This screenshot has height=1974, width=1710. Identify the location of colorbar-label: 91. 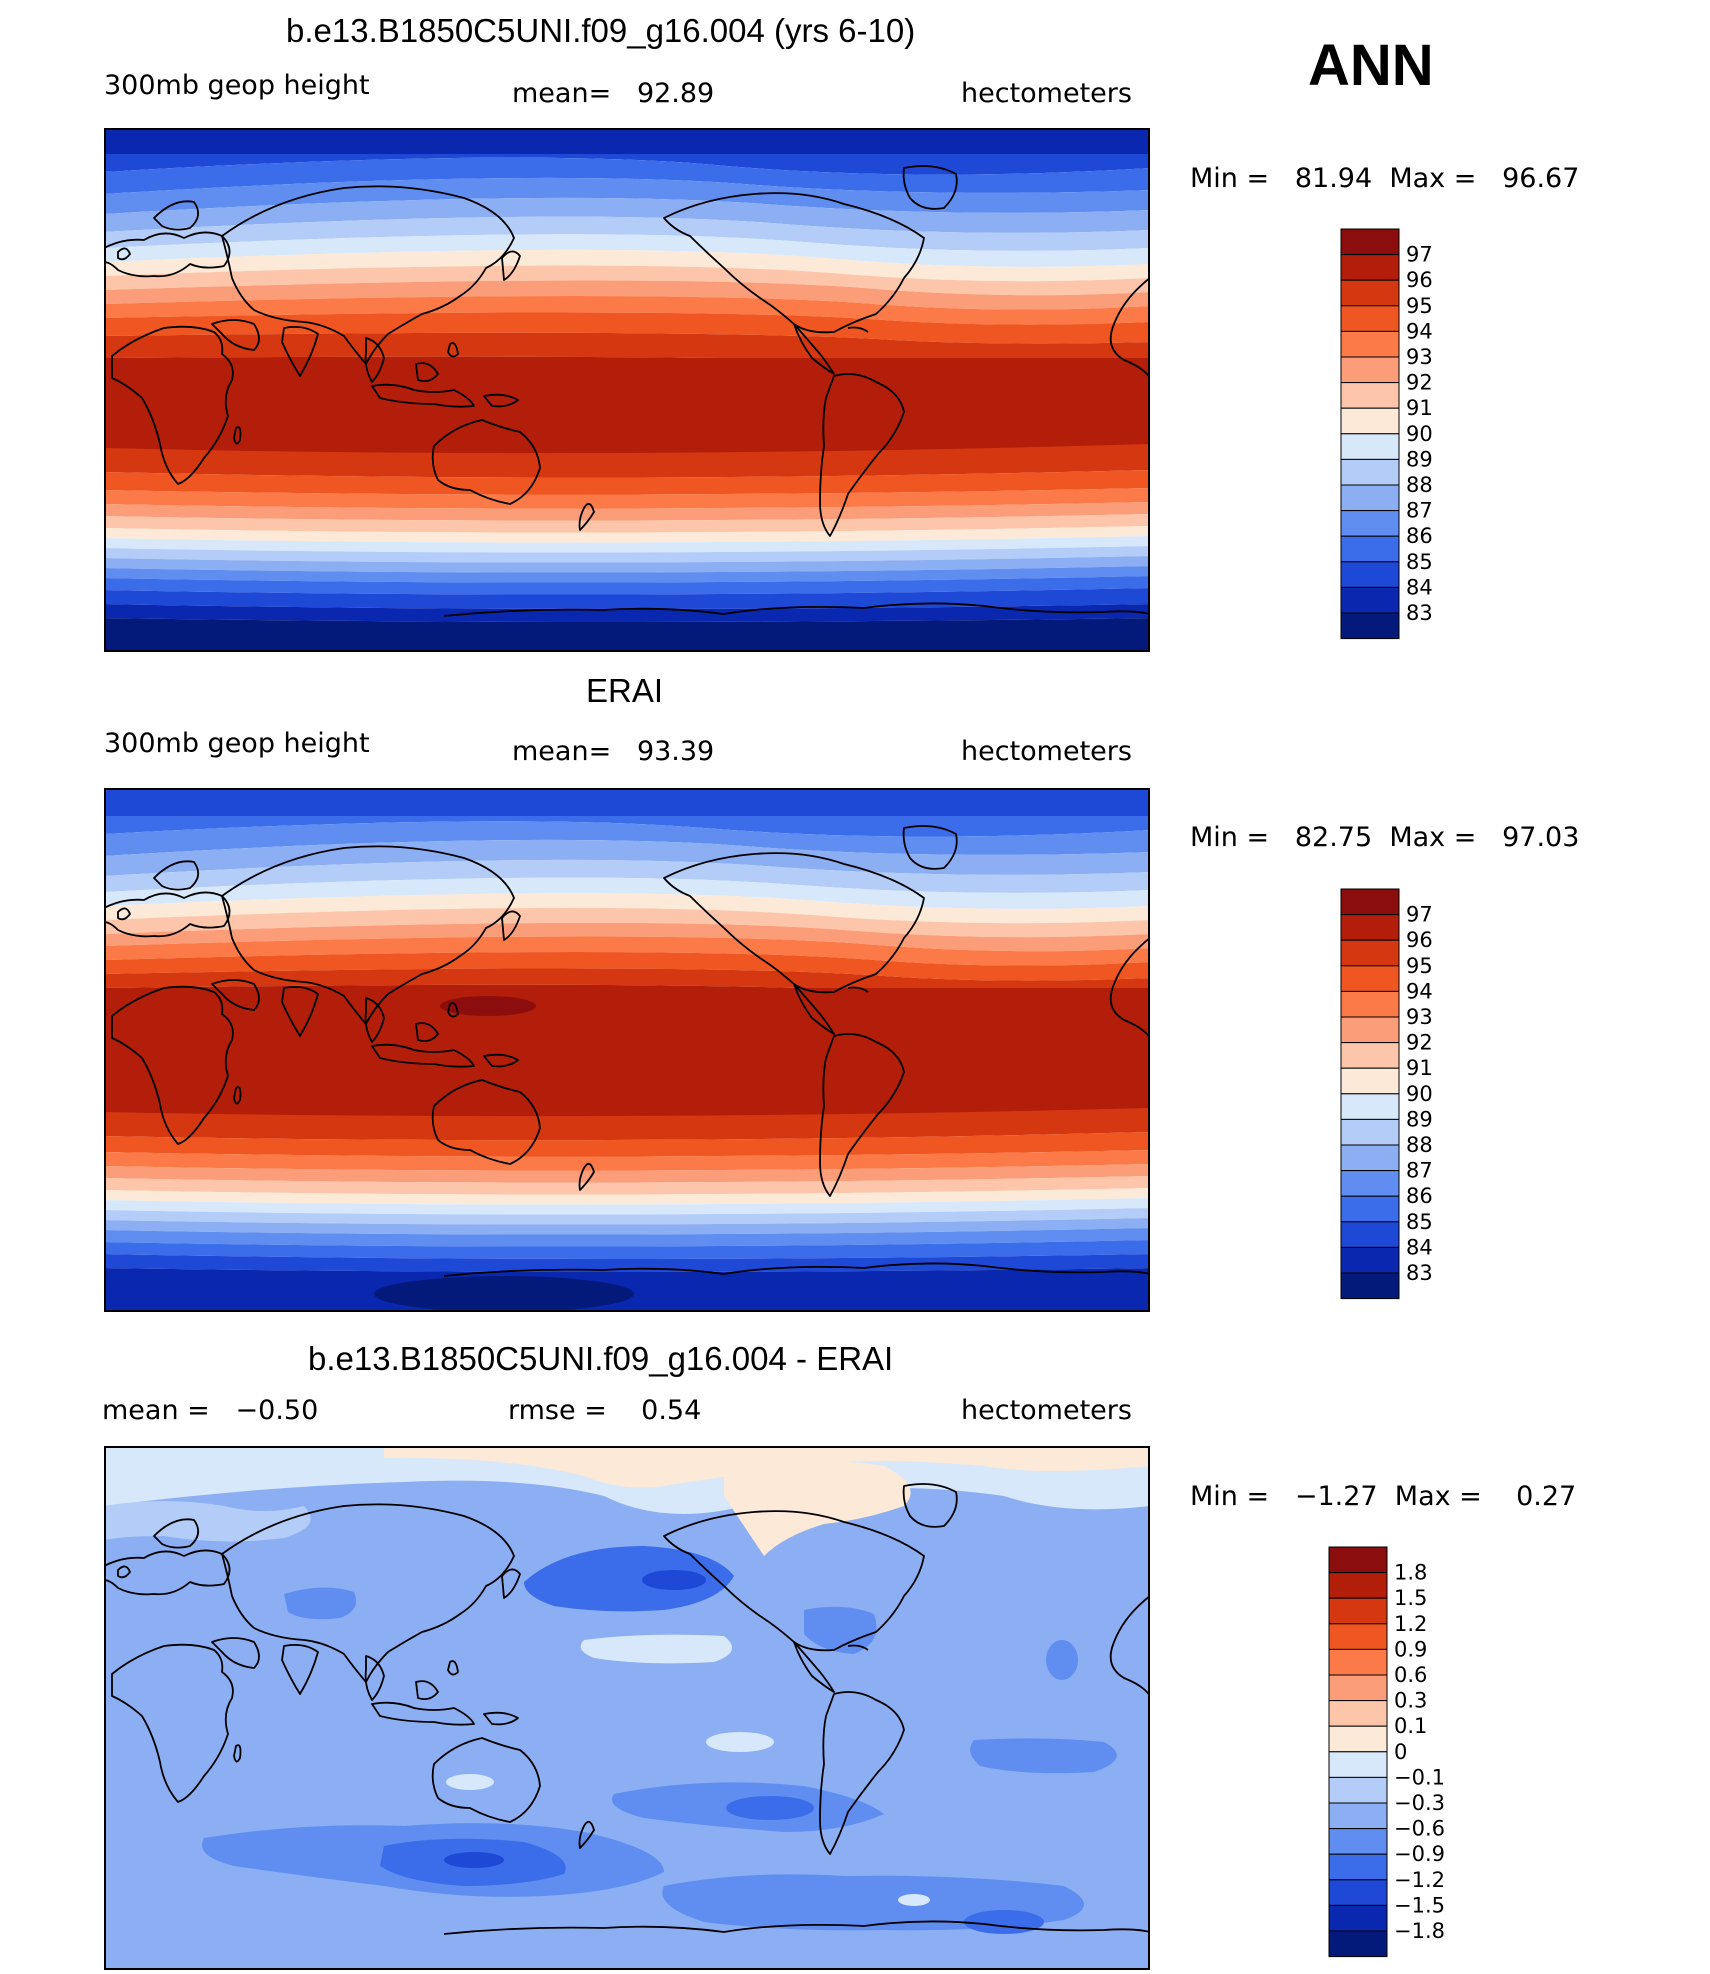
(1419, 408).